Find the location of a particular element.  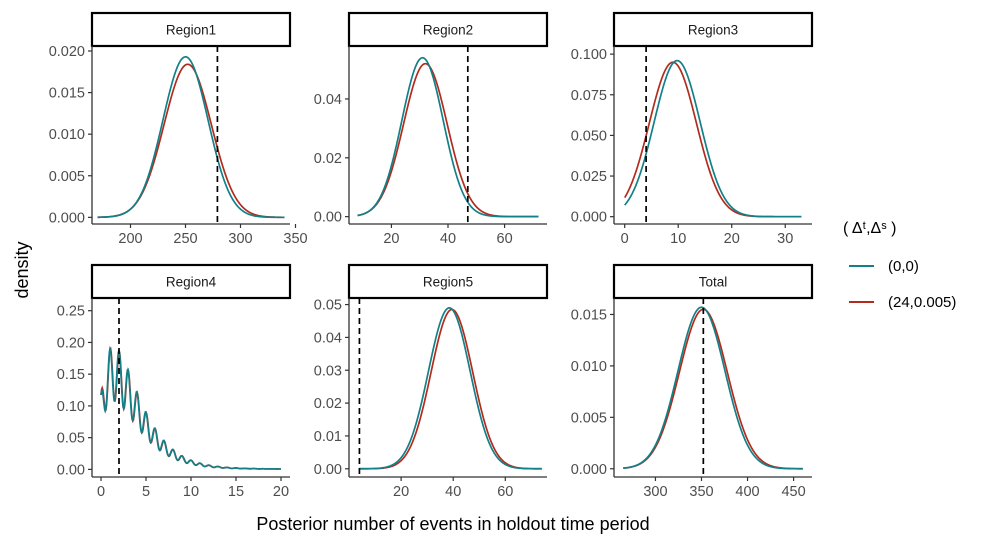

panel-strip-label: Region2 is located at coordinates (448, 30).